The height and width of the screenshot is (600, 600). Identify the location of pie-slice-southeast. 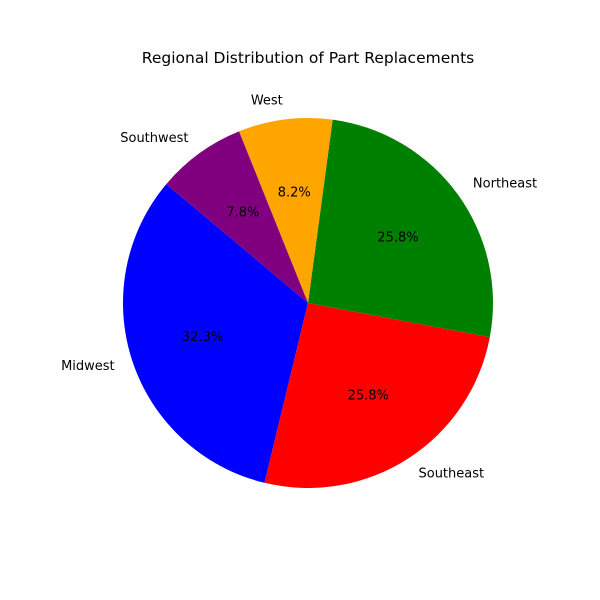
(377, 395).